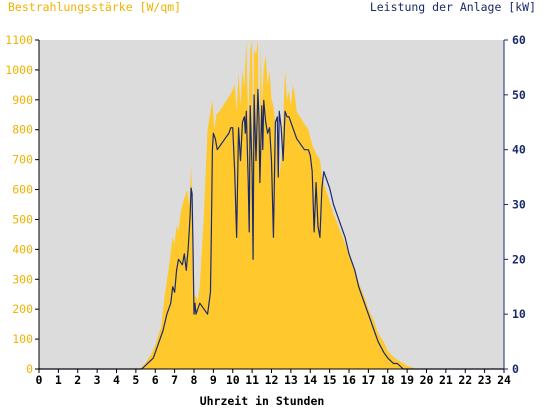 The image size is (544, 408). Describe the element at coordinates (22, 190) in the screenshot. I see `y-left-tick-label: 600` at that location.